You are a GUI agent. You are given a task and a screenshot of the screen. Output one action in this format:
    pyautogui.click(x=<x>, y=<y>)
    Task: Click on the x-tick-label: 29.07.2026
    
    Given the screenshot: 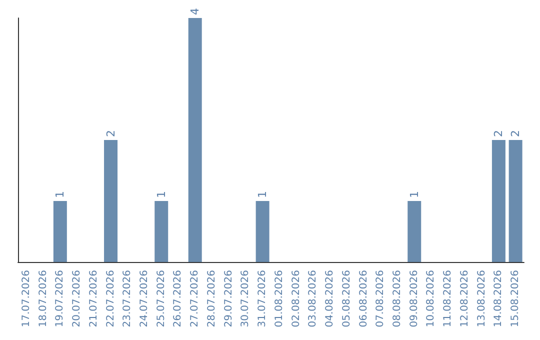 What is the action you would take?
    pyautogui.click(x=228, y=299)
    